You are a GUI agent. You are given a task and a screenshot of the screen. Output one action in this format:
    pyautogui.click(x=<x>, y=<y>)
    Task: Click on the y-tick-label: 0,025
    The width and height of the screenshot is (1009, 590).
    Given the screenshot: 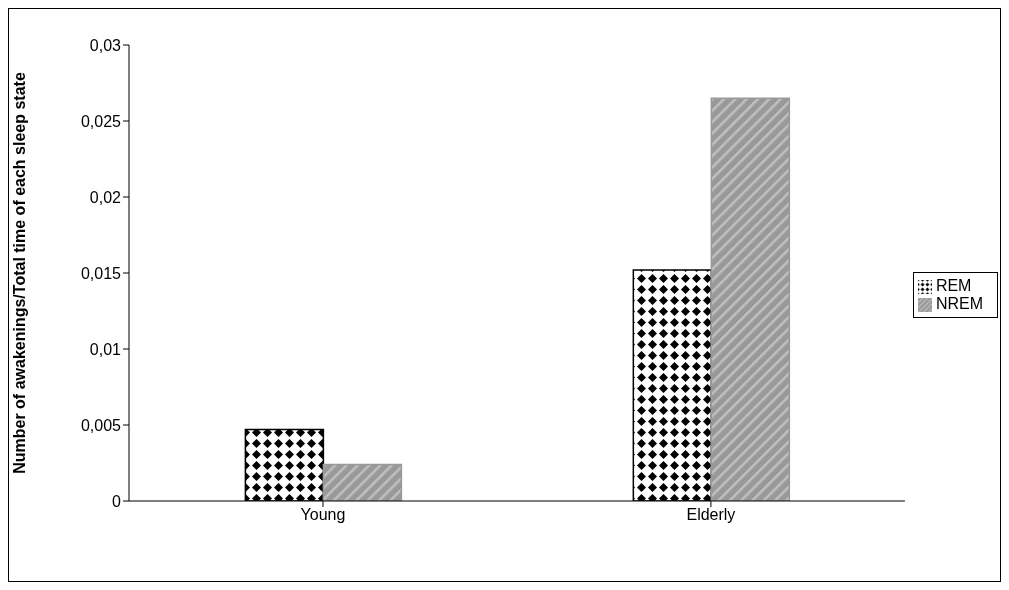 What is the action you would take?
    pyautogui.click(x=101, y=121)
    